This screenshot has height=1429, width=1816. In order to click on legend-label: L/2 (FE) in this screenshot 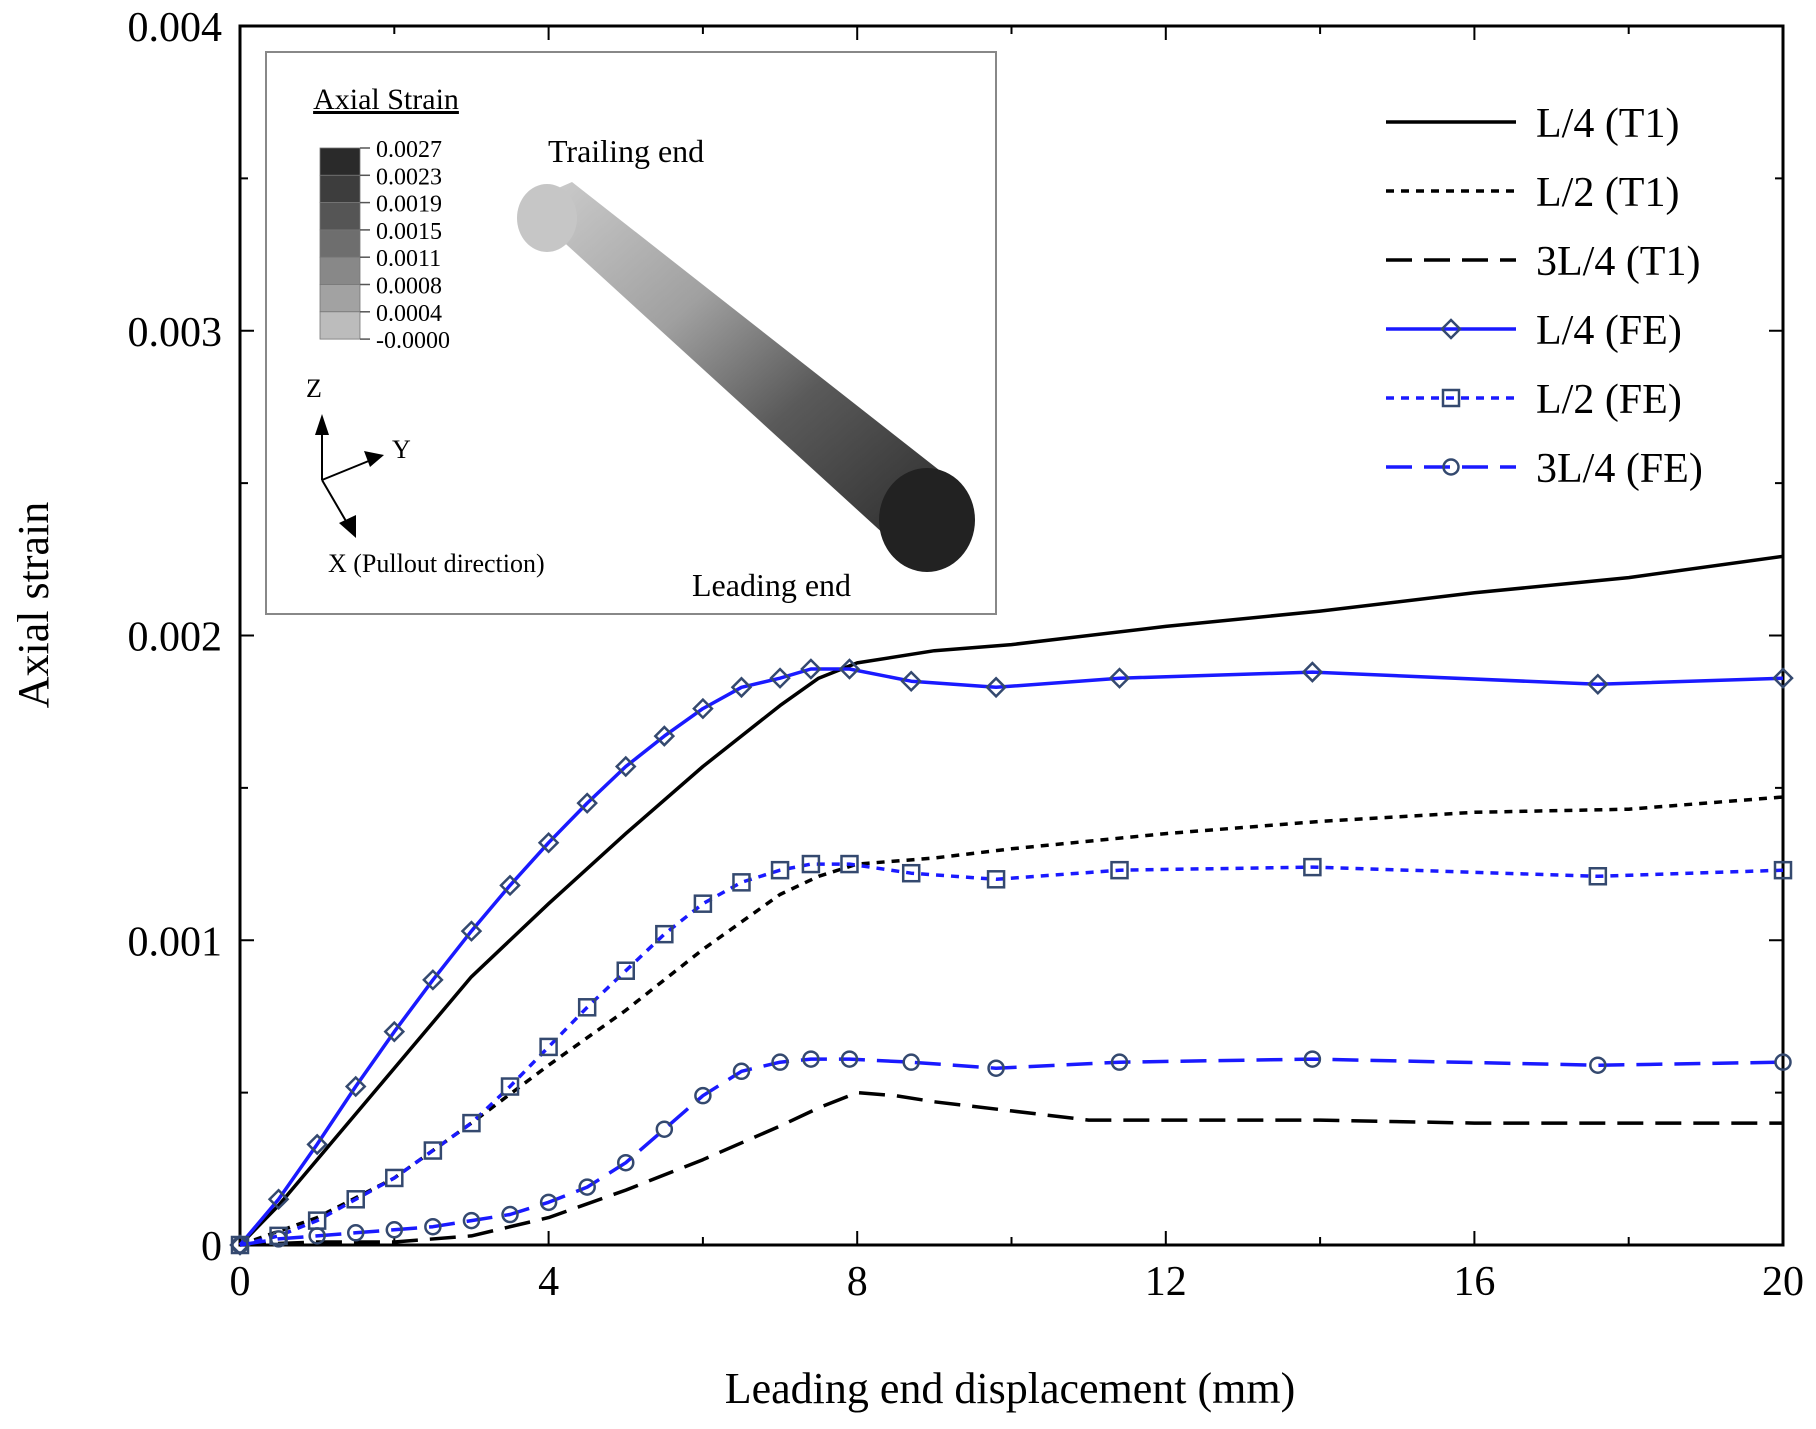, I will do `click(1609, 400)`.